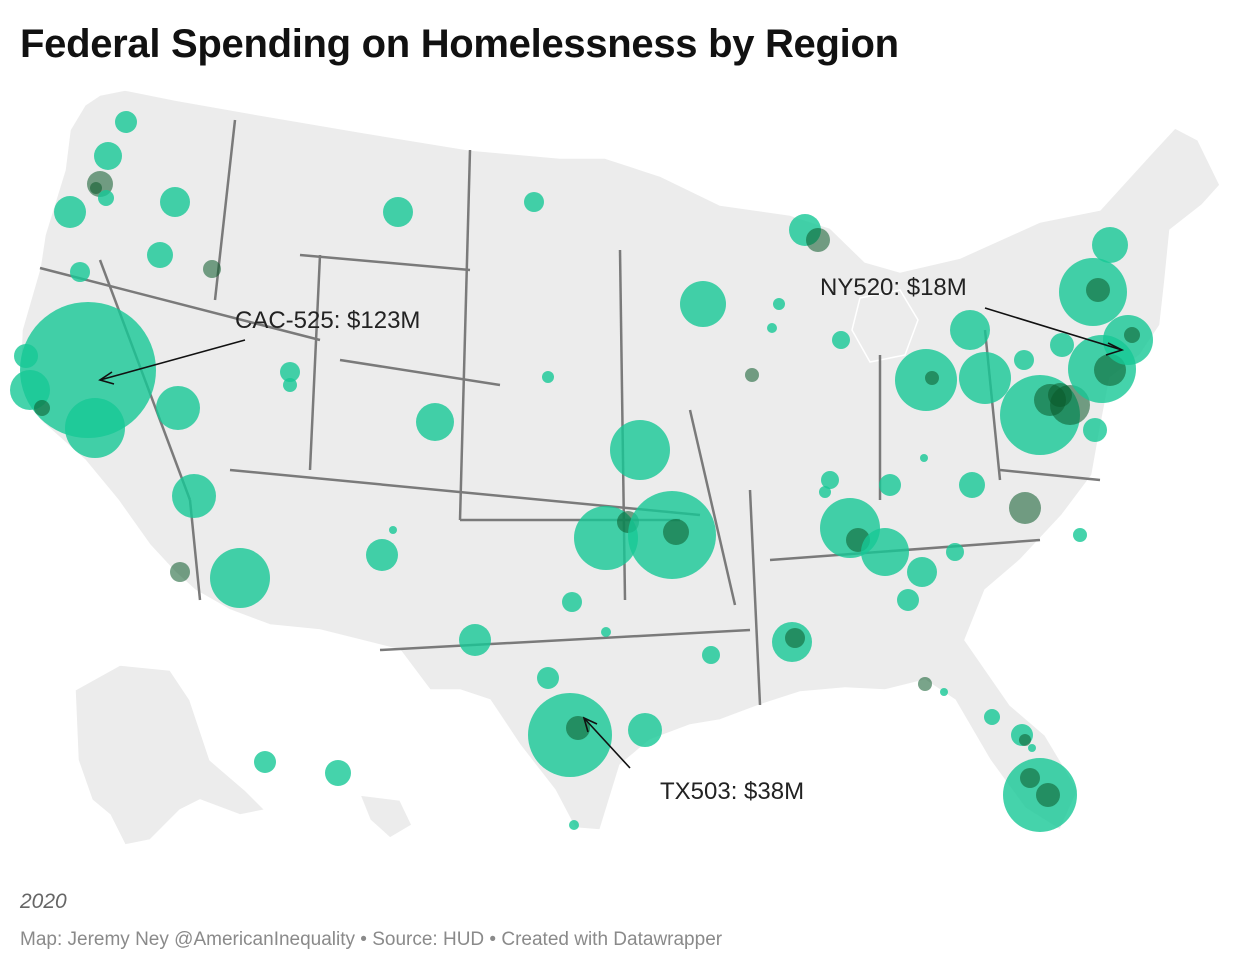 The image size is (1240, 976). Describe the element at coordinates (885, 326) in the screenshot. I see `michigan-shape` at that location.